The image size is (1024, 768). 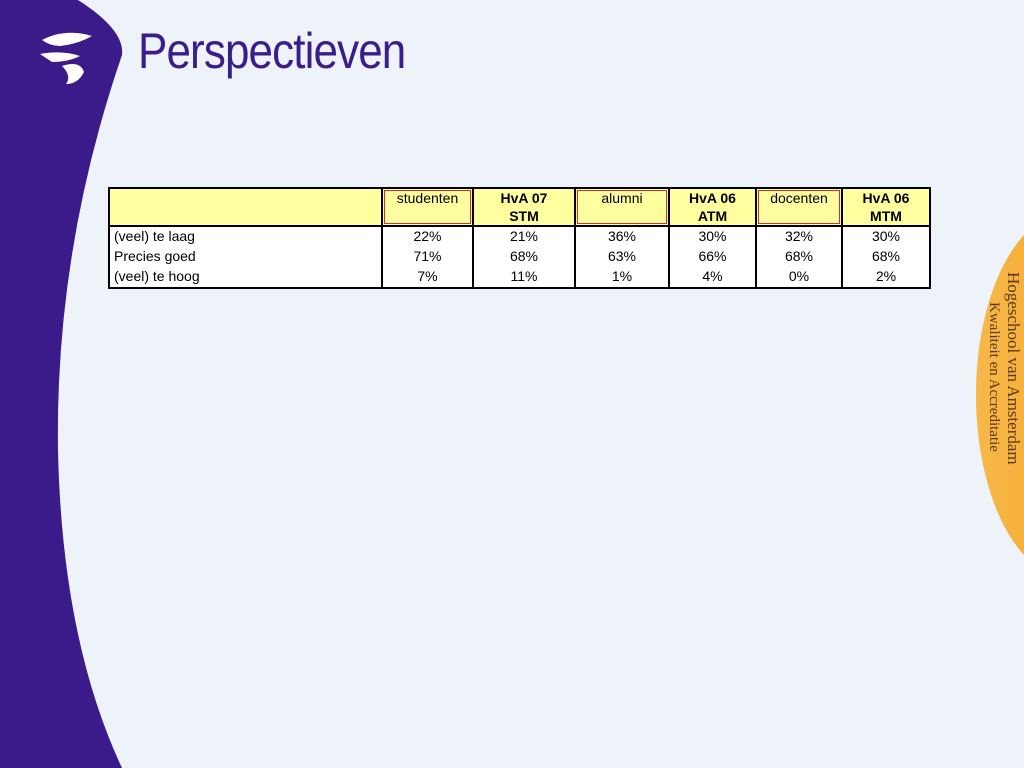 I want to click on cell: 4%, so click(x=712, y=278).